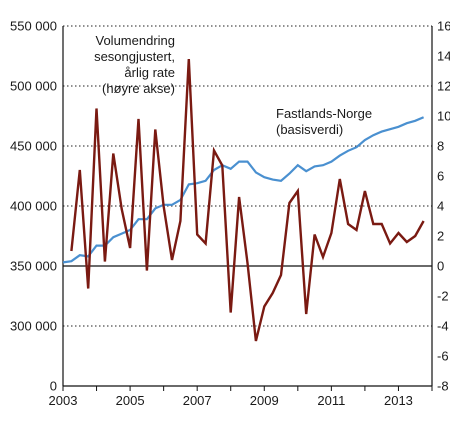 The width and height of the screenshot is (450, 426). Describe the element at coordinates (197, 400) in the screenshot. I see `x-tick-label: 2007` at that location.